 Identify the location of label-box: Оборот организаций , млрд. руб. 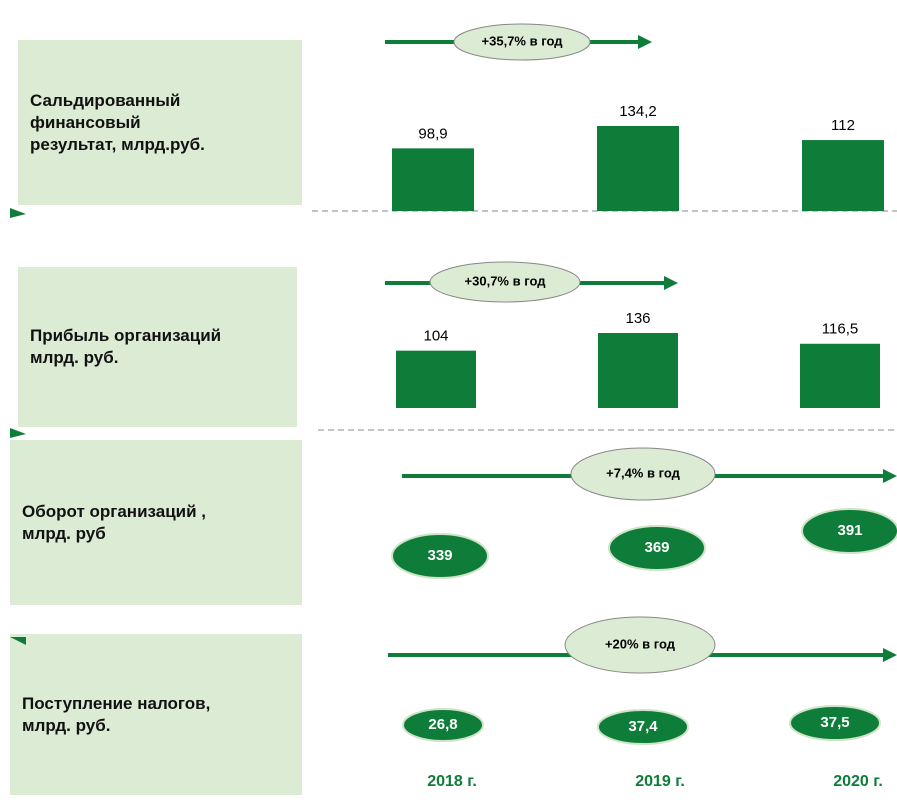
(156, 522).